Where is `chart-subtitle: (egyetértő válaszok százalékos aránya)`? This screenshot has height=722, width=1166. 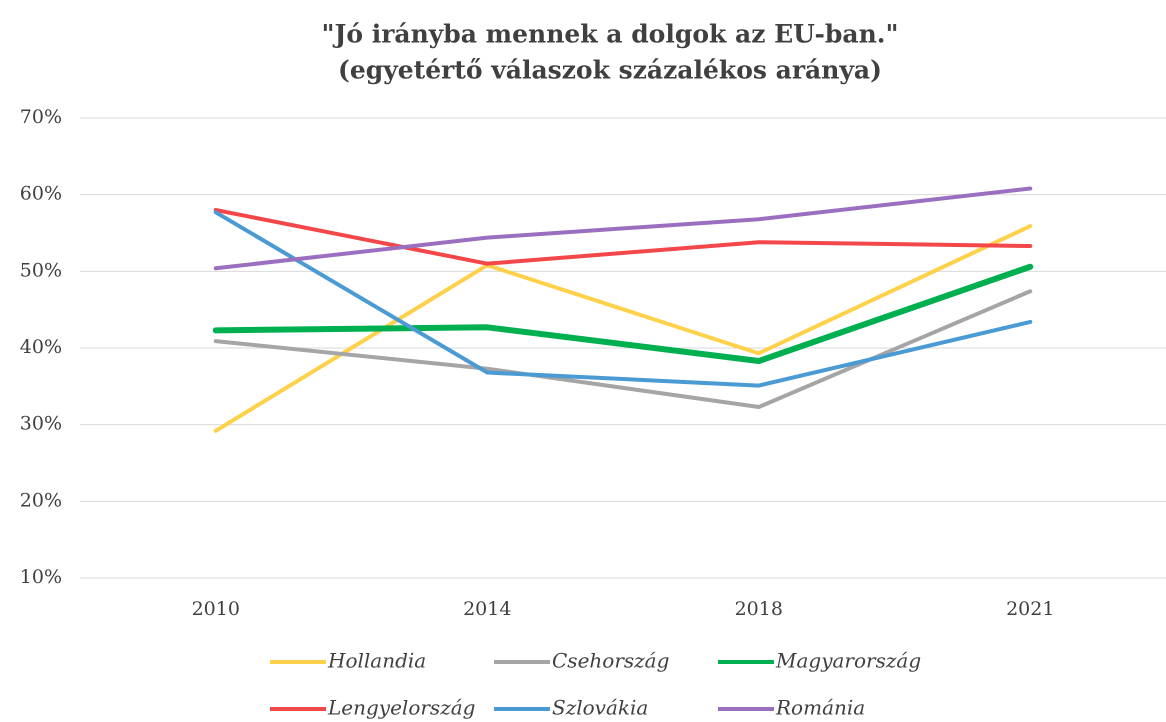 chart-subtitle: (egyetértő válaszok százalékos aránya) is located at coordinates (610, 70).